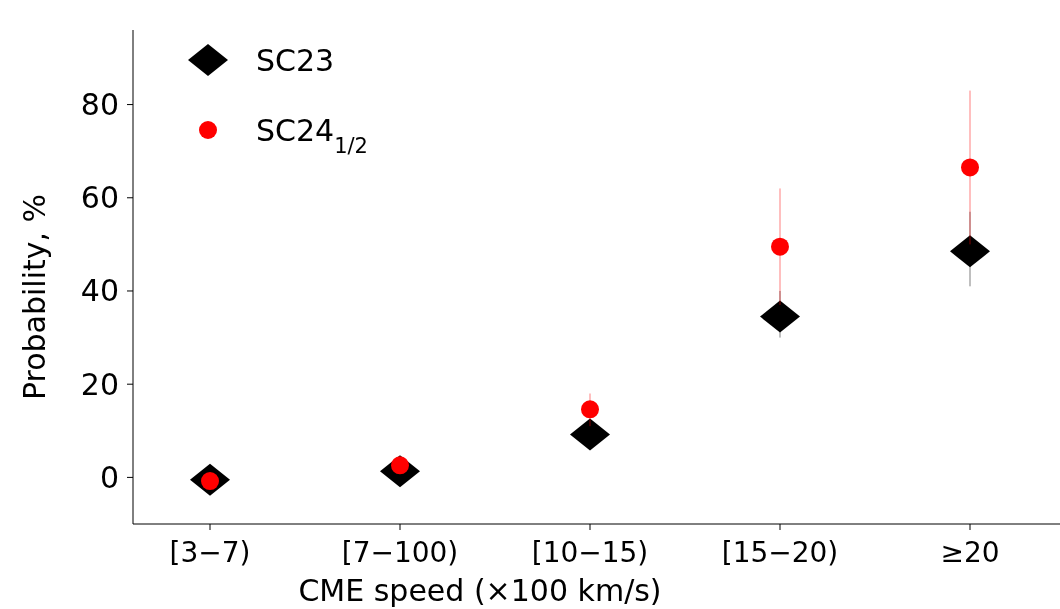 This screenshot has height=609, width=1060. Describe the element at coordinates (109, 477) in the screenshot. I see `y-tick-label: 0` at that location.